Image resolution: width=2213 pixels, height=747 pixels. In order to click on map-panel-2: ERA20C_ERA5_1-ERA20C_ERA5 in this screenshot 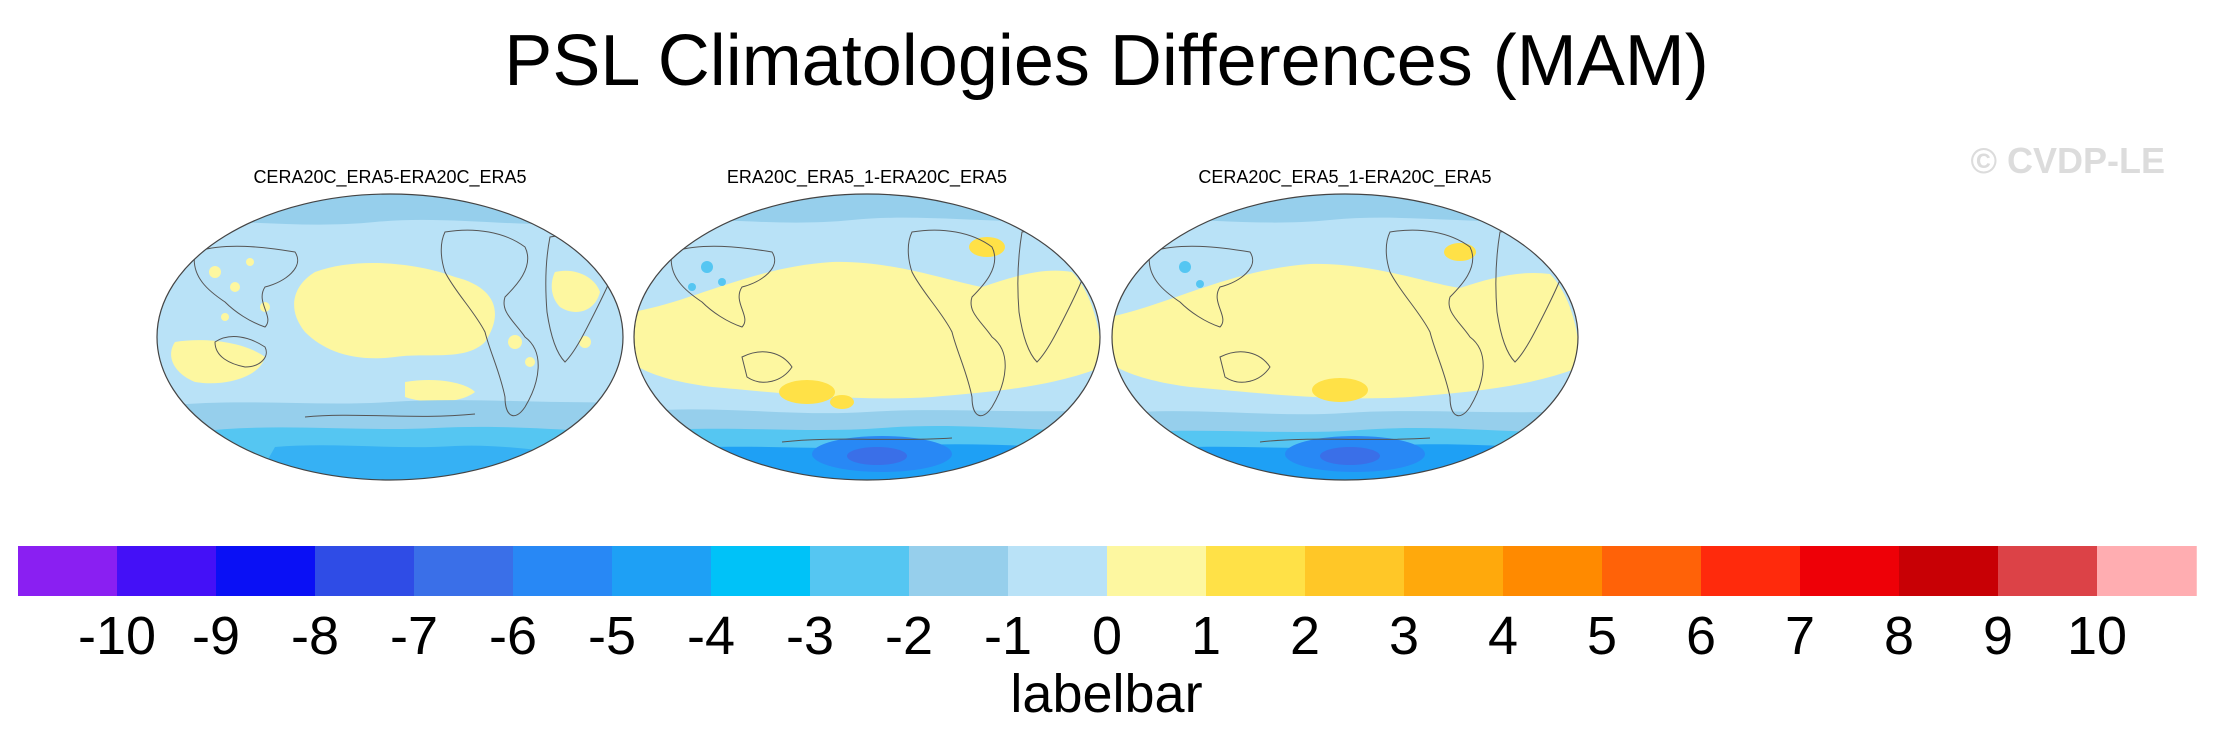, I will do `click(867, 324)`.